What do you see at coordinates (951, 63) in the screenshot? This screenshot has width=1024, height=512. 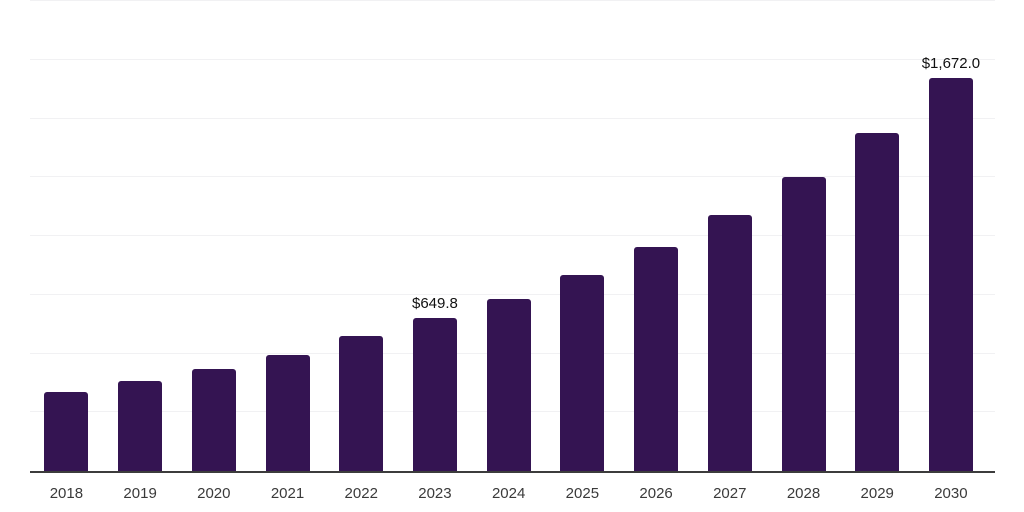 I see `data-label-2030: $1,672.0` at bounding box center [951, 63].